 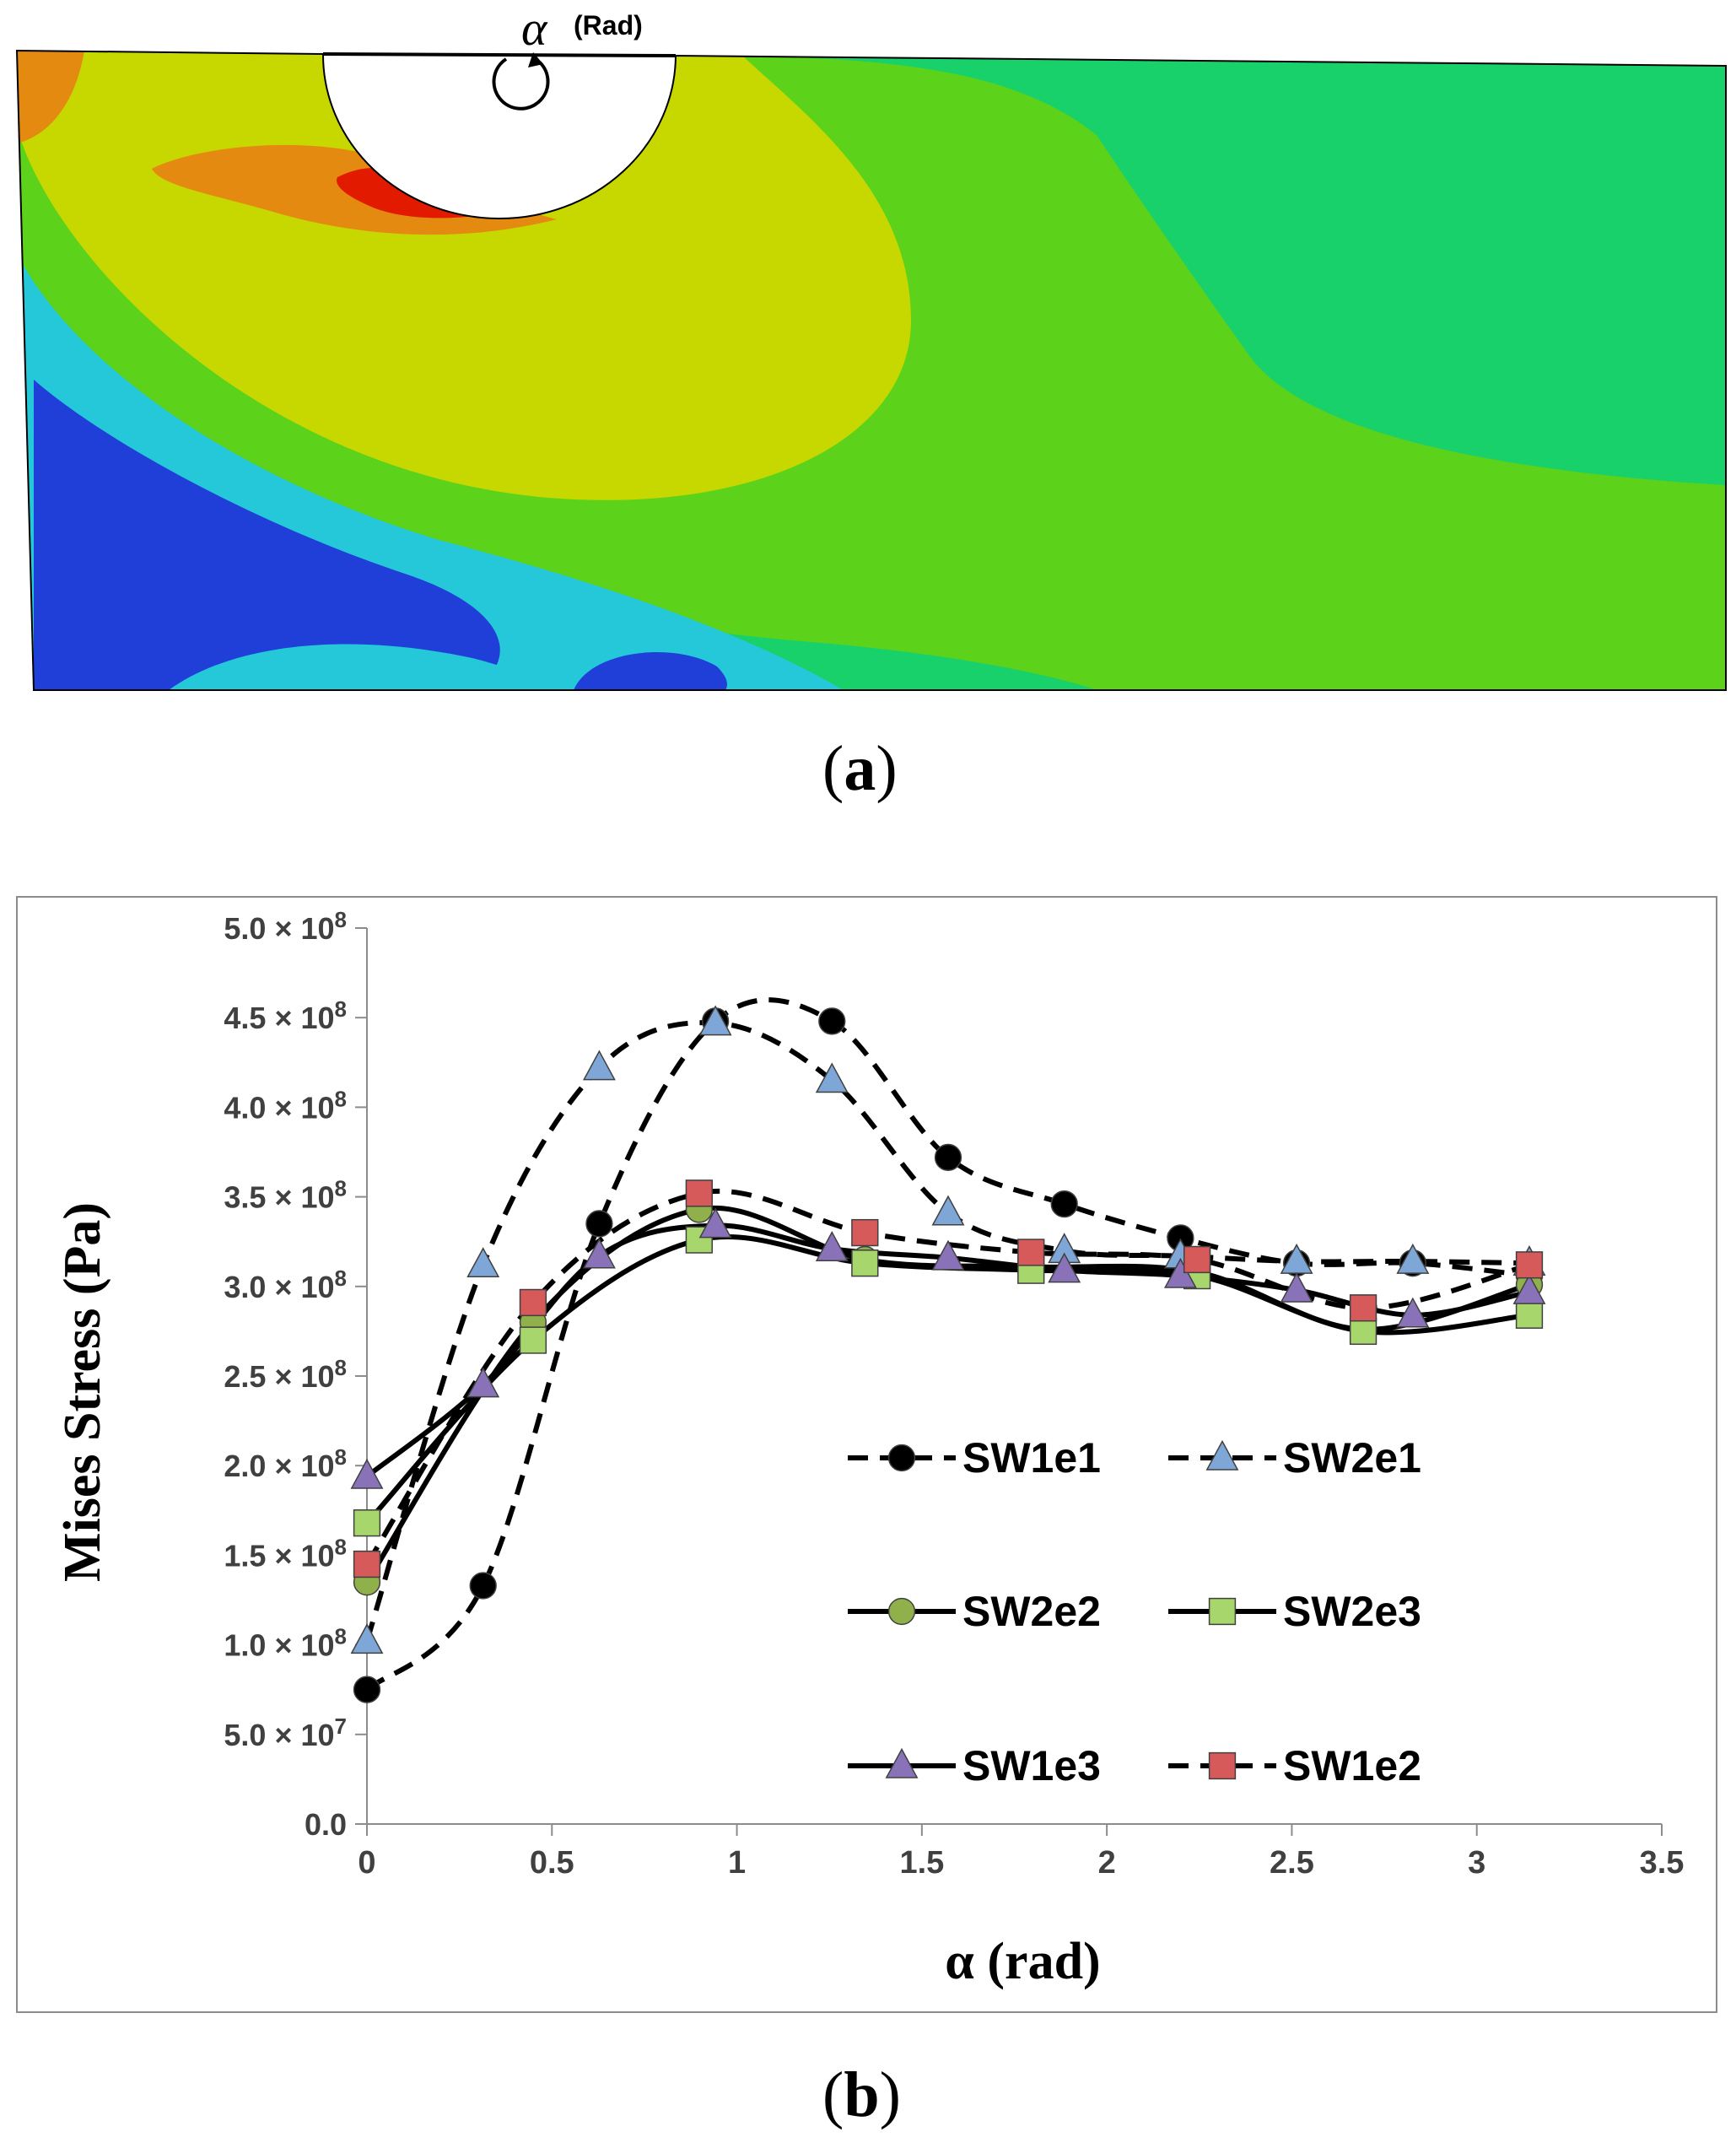 What do you see at coordinates (286, 1733) in the screenshot?
I see `y-tick-label: 5.0 × 10⁷` at bounding box center [286, 1733].